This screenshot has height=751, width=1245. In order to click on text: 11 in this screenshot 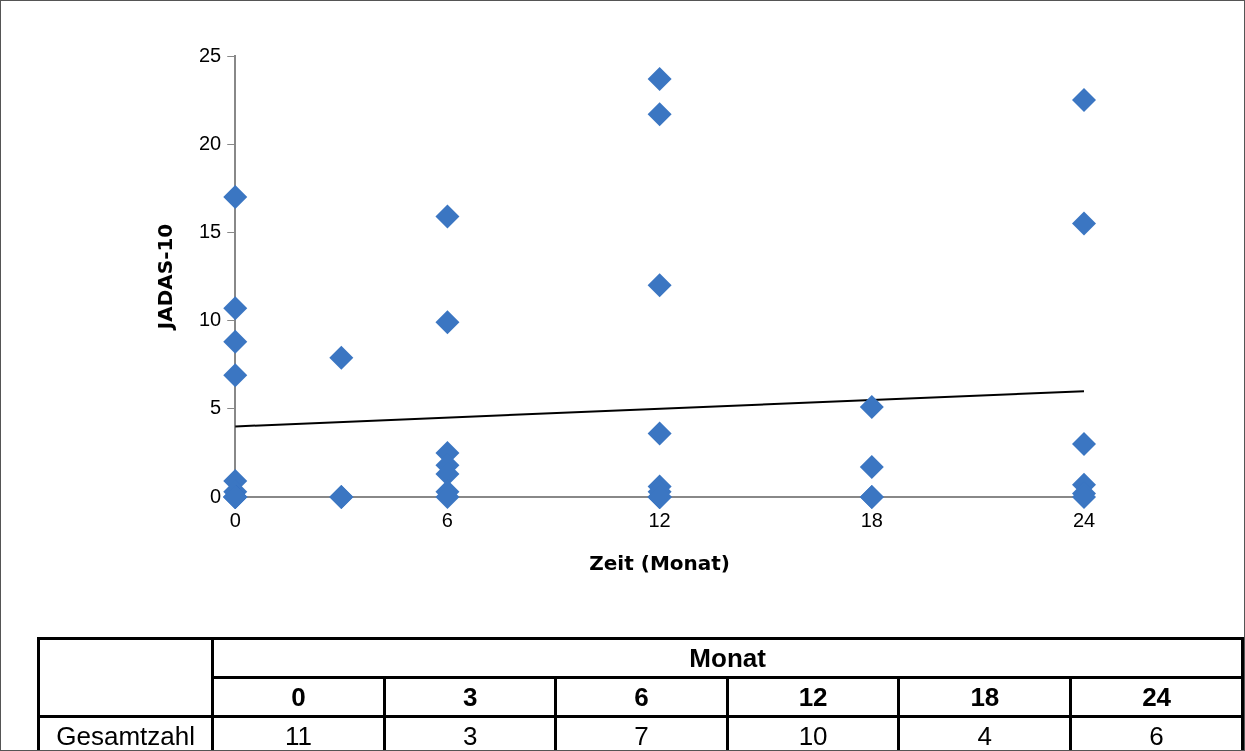, I will do `click(298, 733)`.